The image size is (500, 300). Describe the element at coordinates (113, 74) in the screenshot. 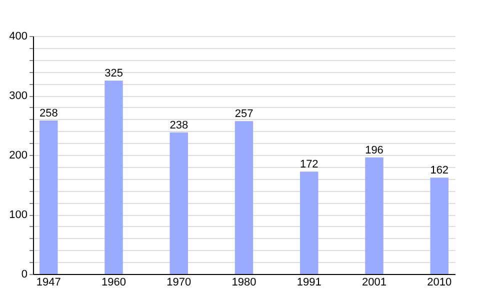

I see `data-label: 325` at that location.